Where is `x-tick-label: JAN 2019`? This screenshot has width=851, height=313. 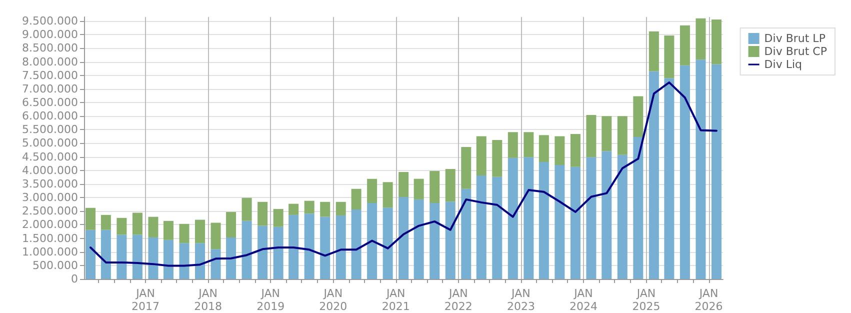
x-tick-label: JAN 2019 is located at coordinates (270, 300).